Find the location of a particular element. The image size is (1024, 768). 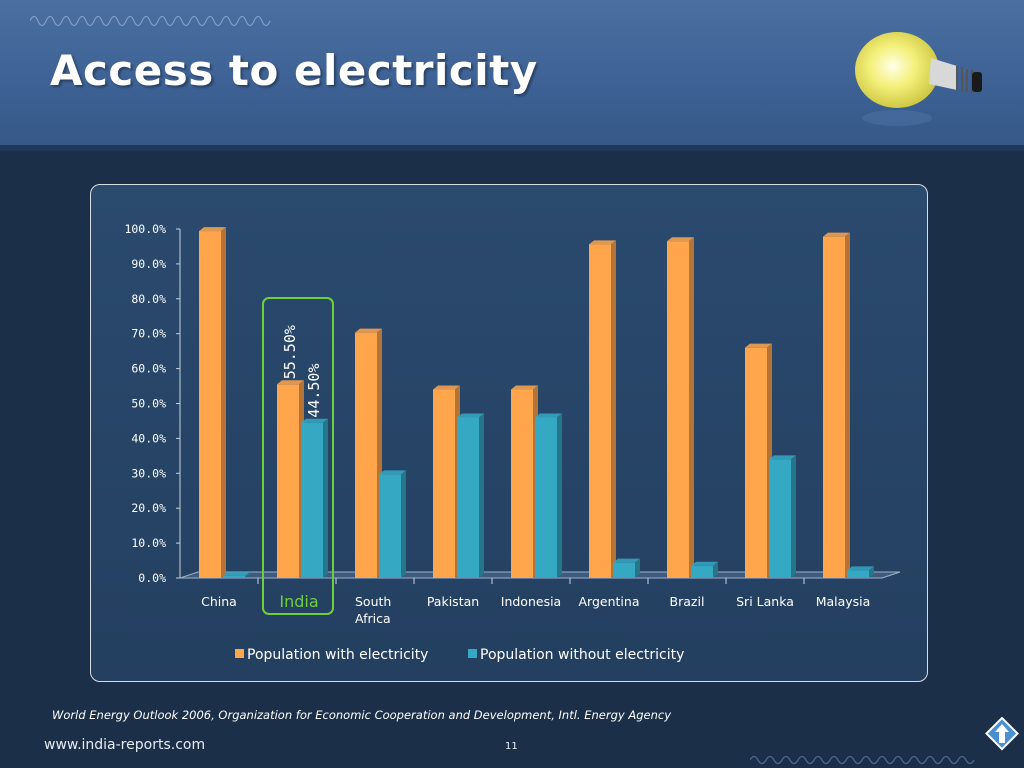

x-tick-label: Sri Lanka is located at coordinates (765, 601).